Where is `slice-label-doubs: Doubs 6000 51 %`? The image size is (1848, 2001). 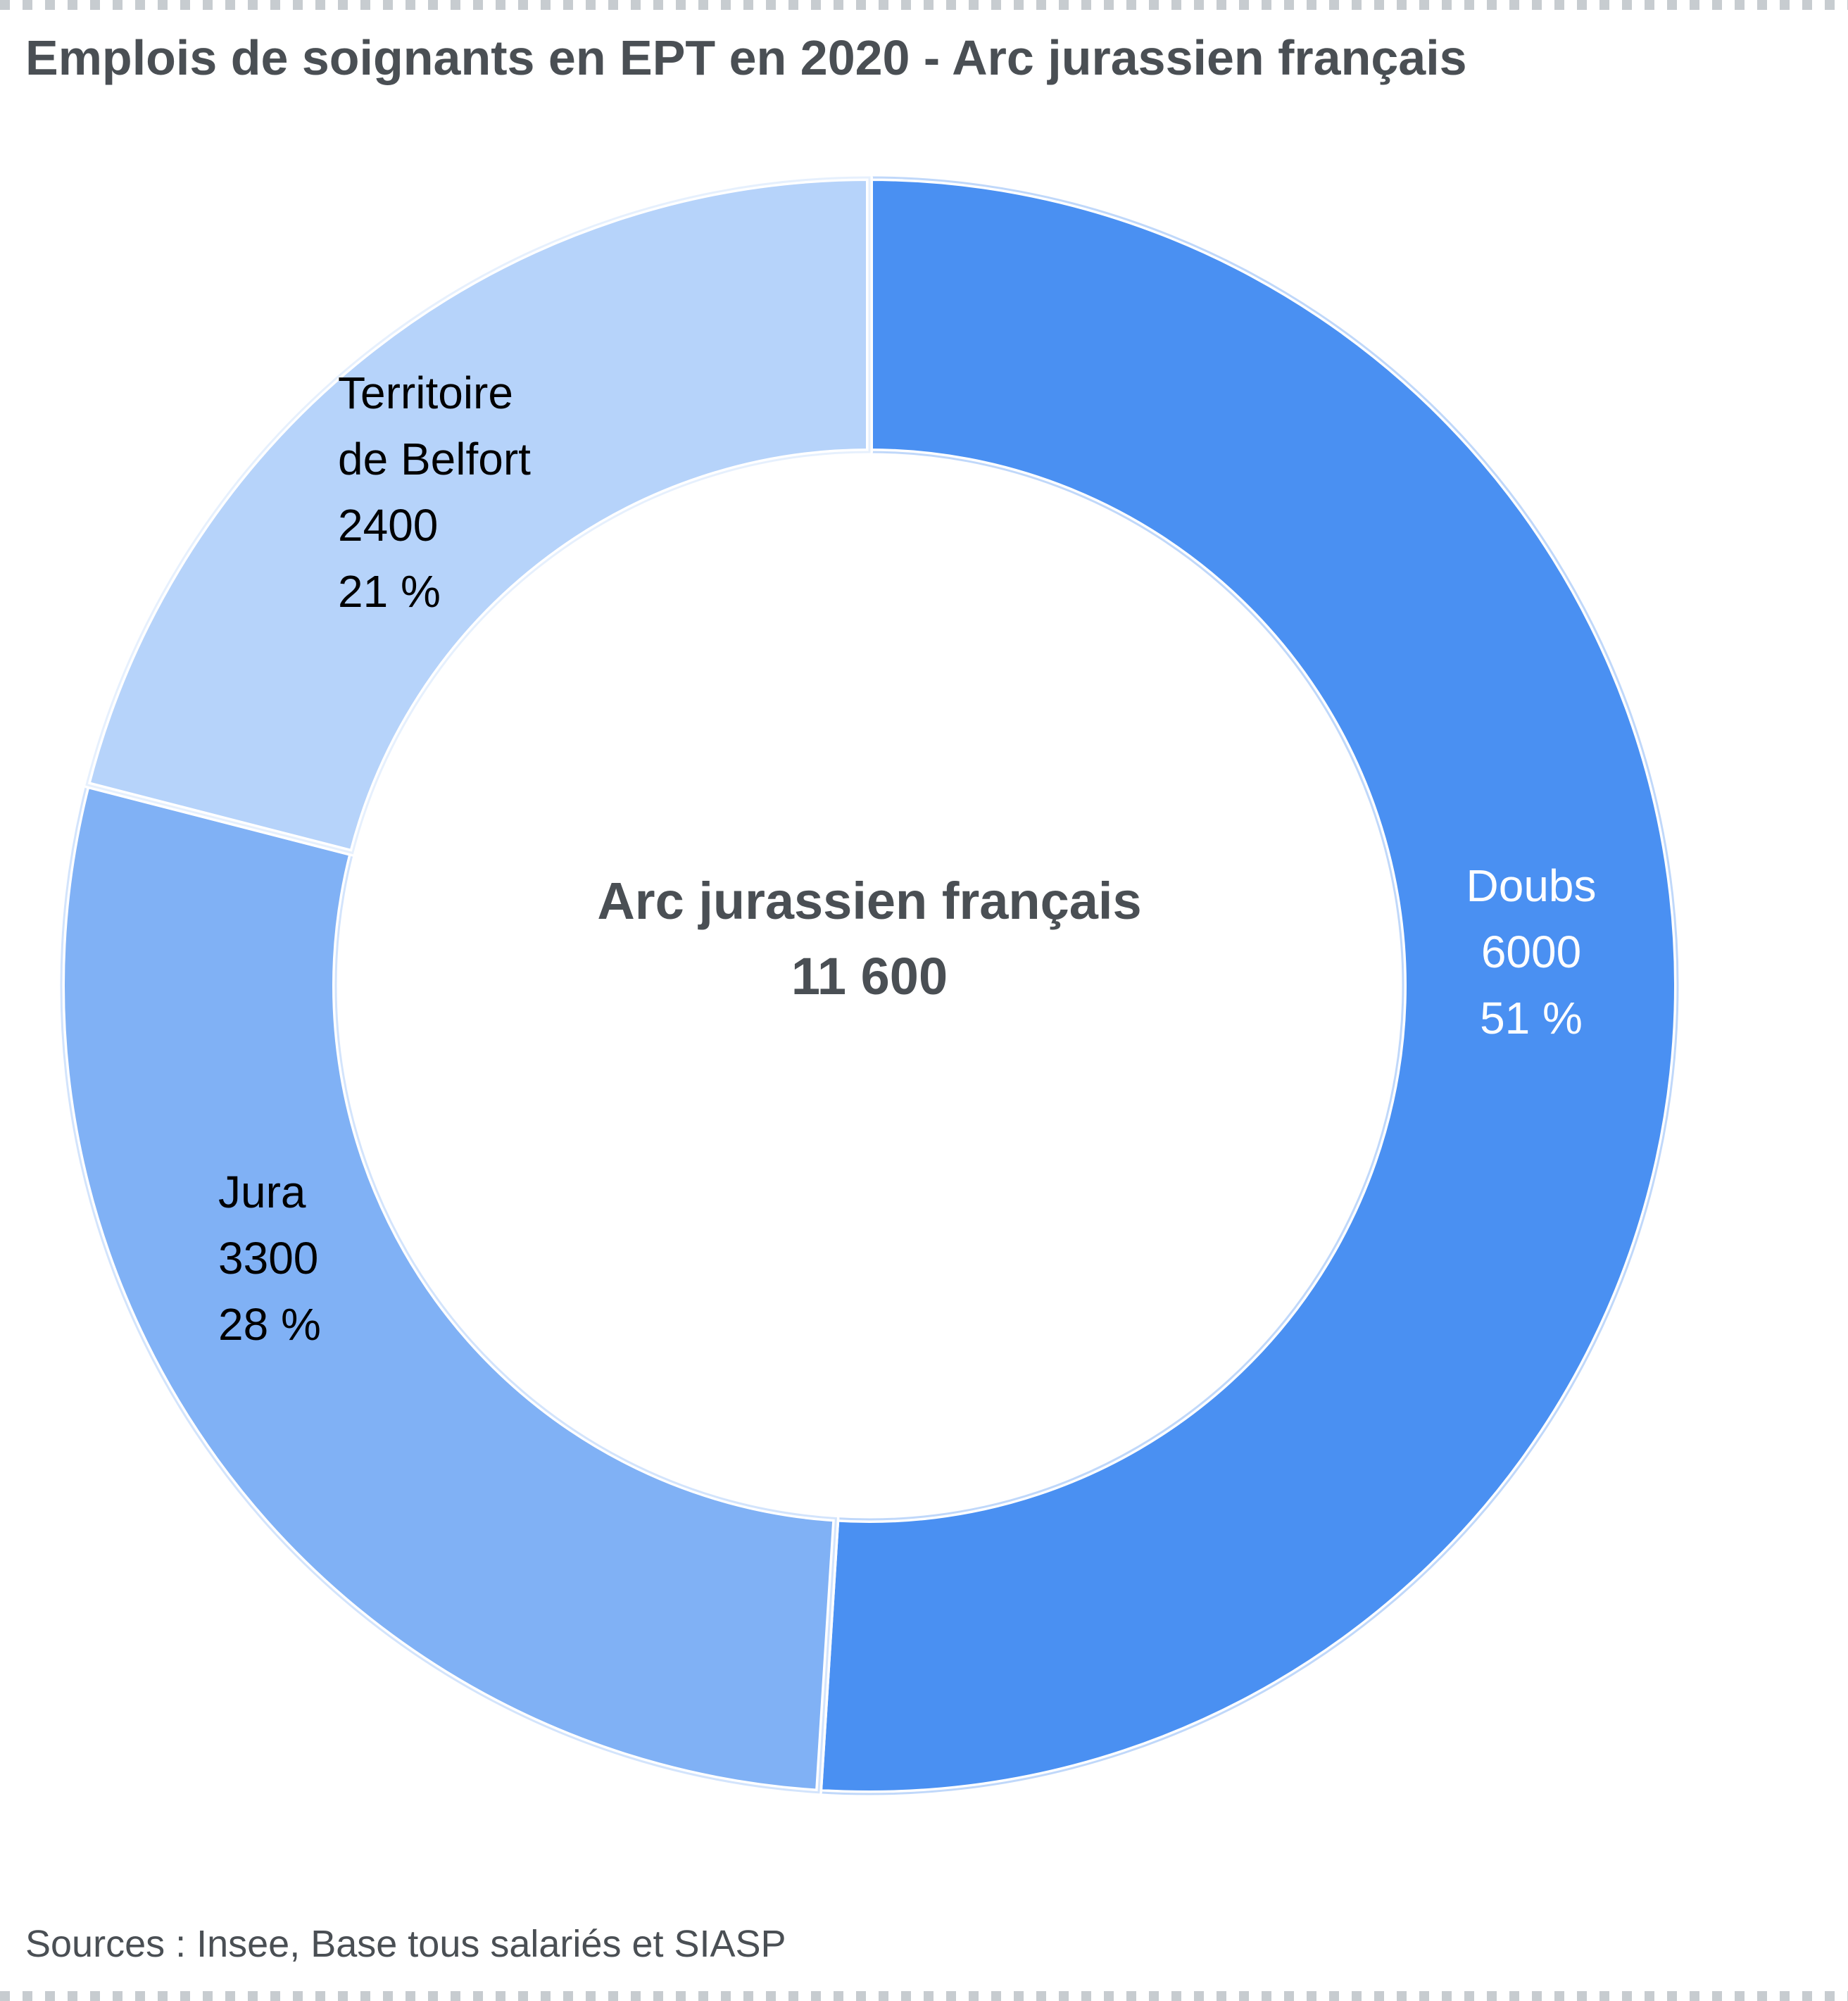
slice-label-doubs: Doubs 6000 51 % is located at coordinates (1531, 951).